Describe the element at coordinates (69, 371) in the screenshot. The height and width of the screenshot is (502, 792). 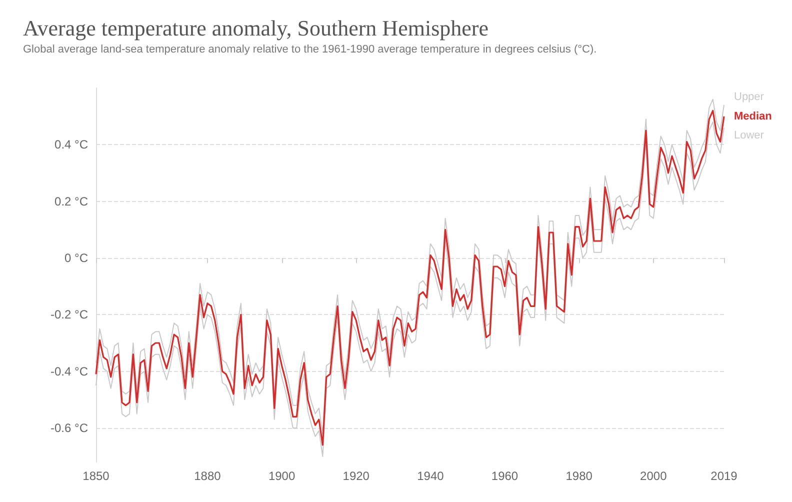
I see `y-tick-label: -0.4 °C` at that location.